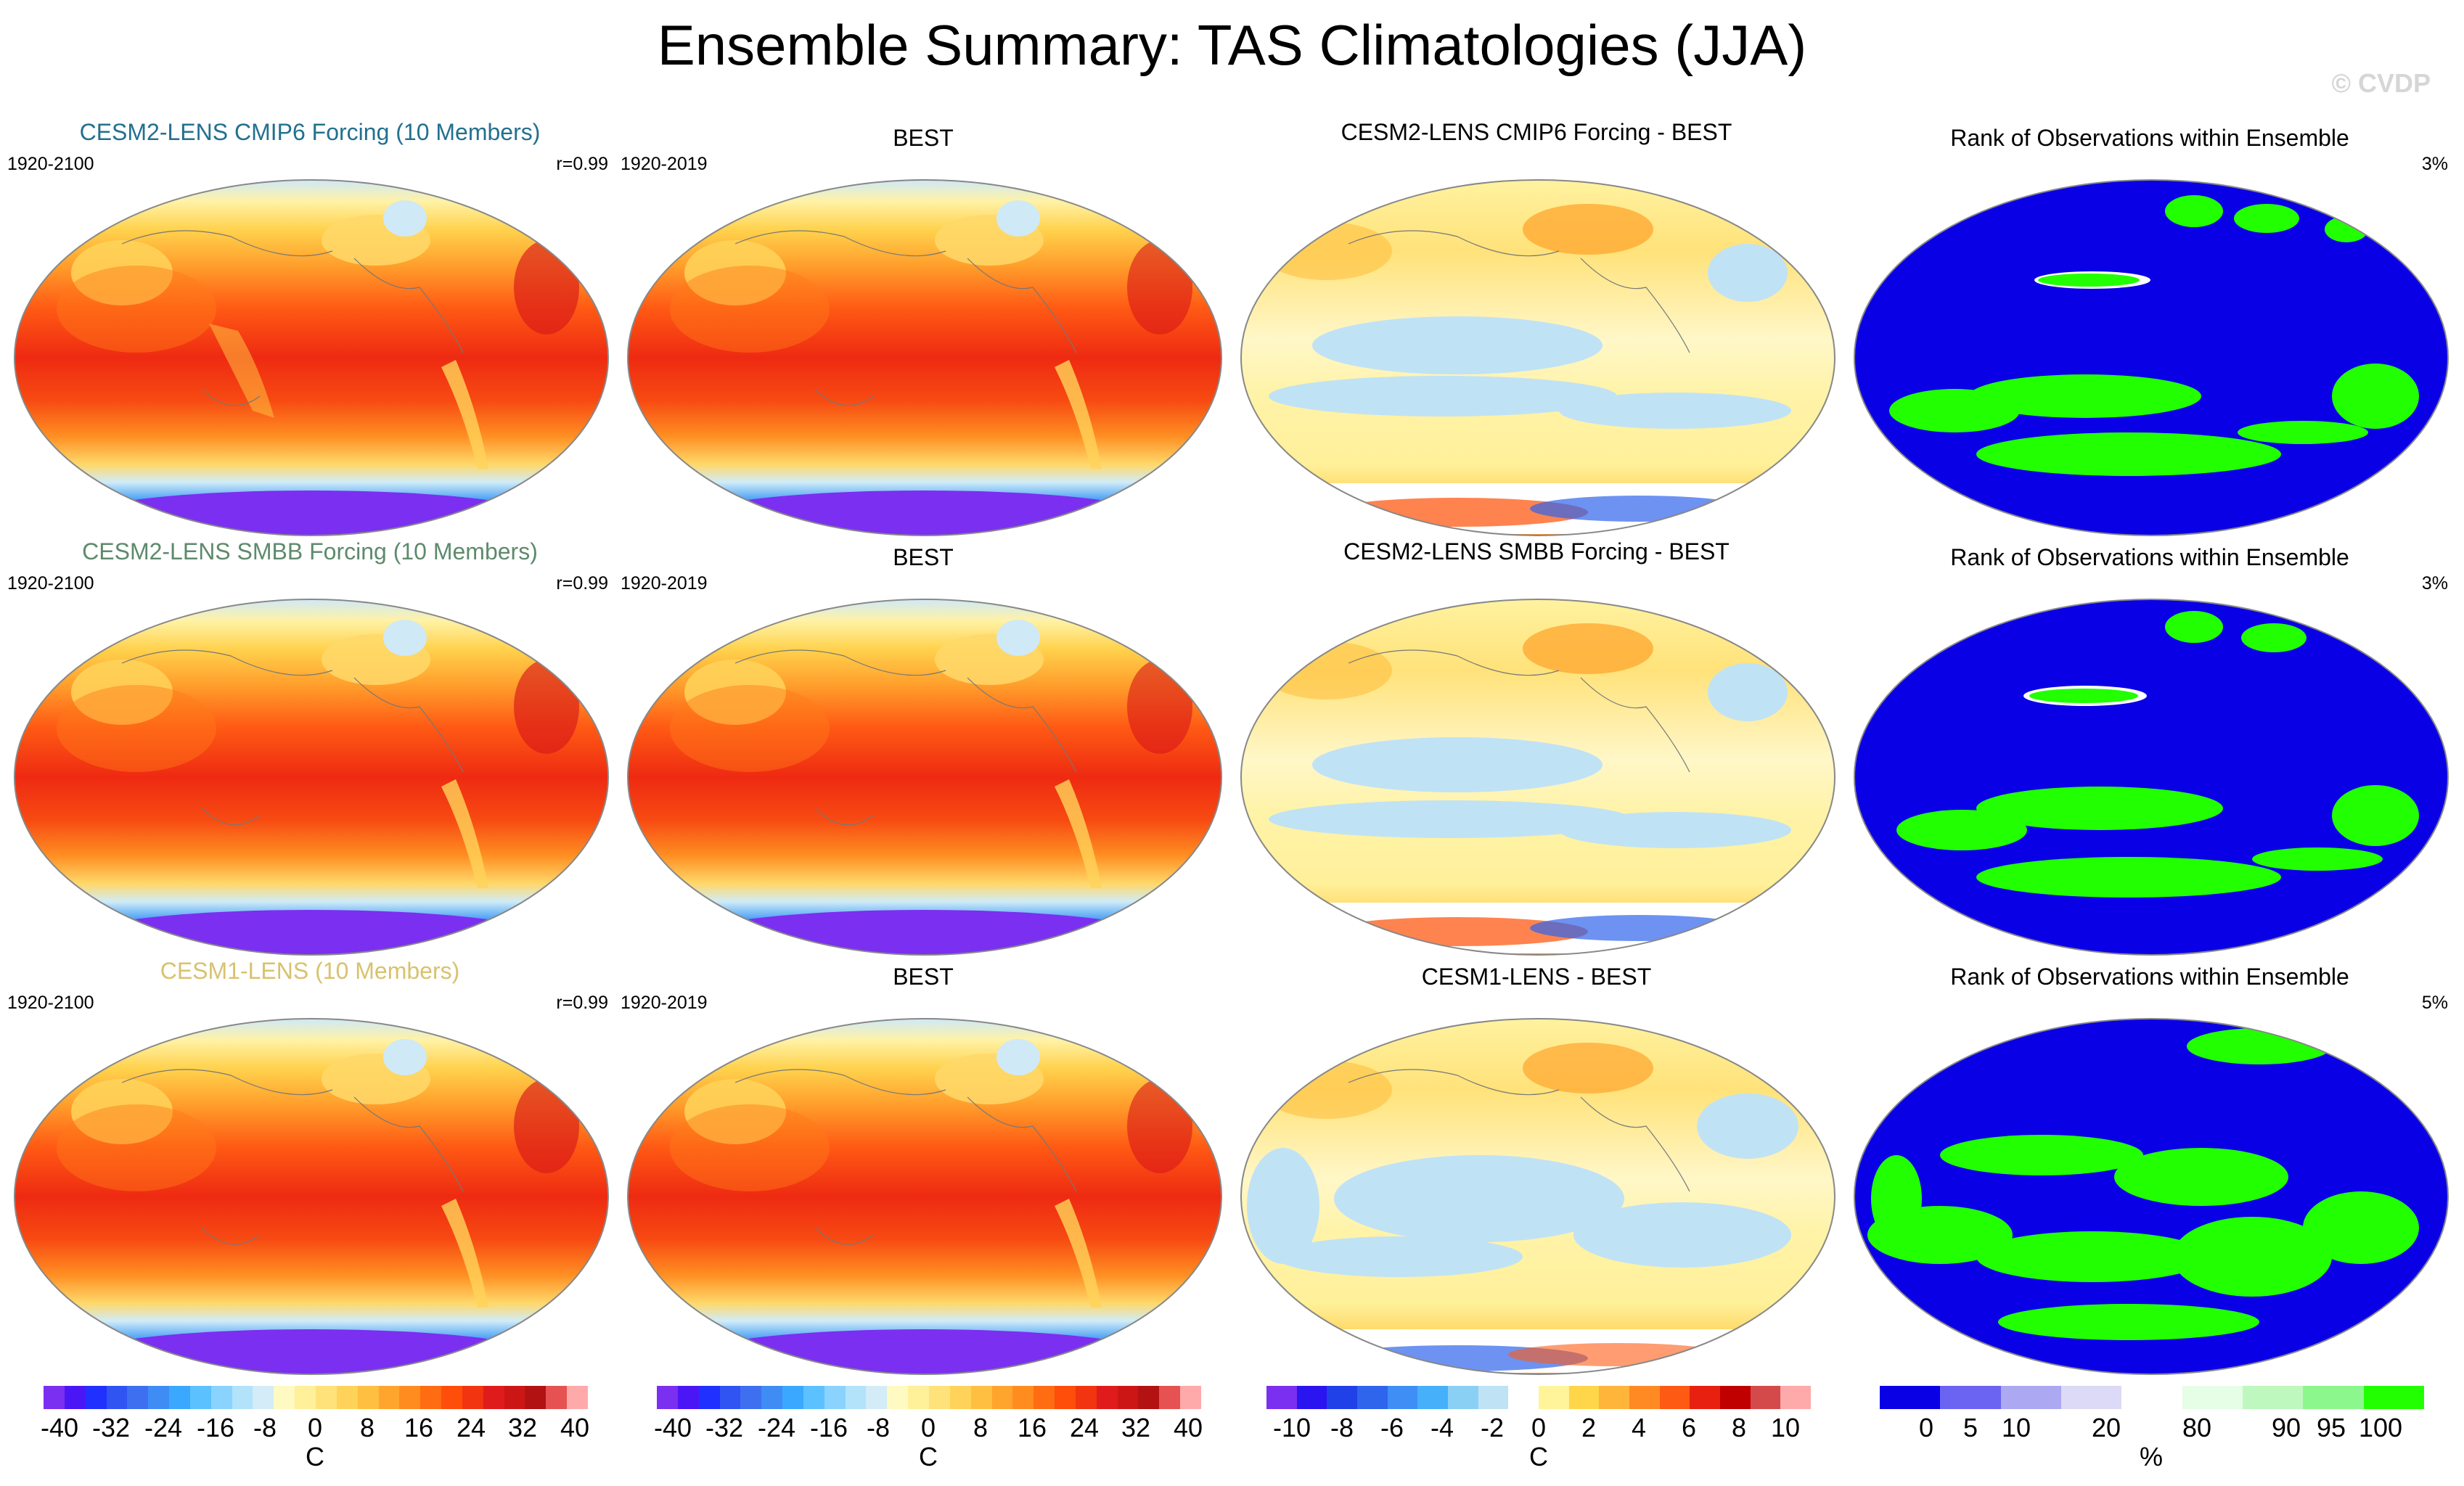 The width and height of the screenshot is (2464, 1486). I want to click on copyright-watermark: © CVDP, so click(2381, 83).